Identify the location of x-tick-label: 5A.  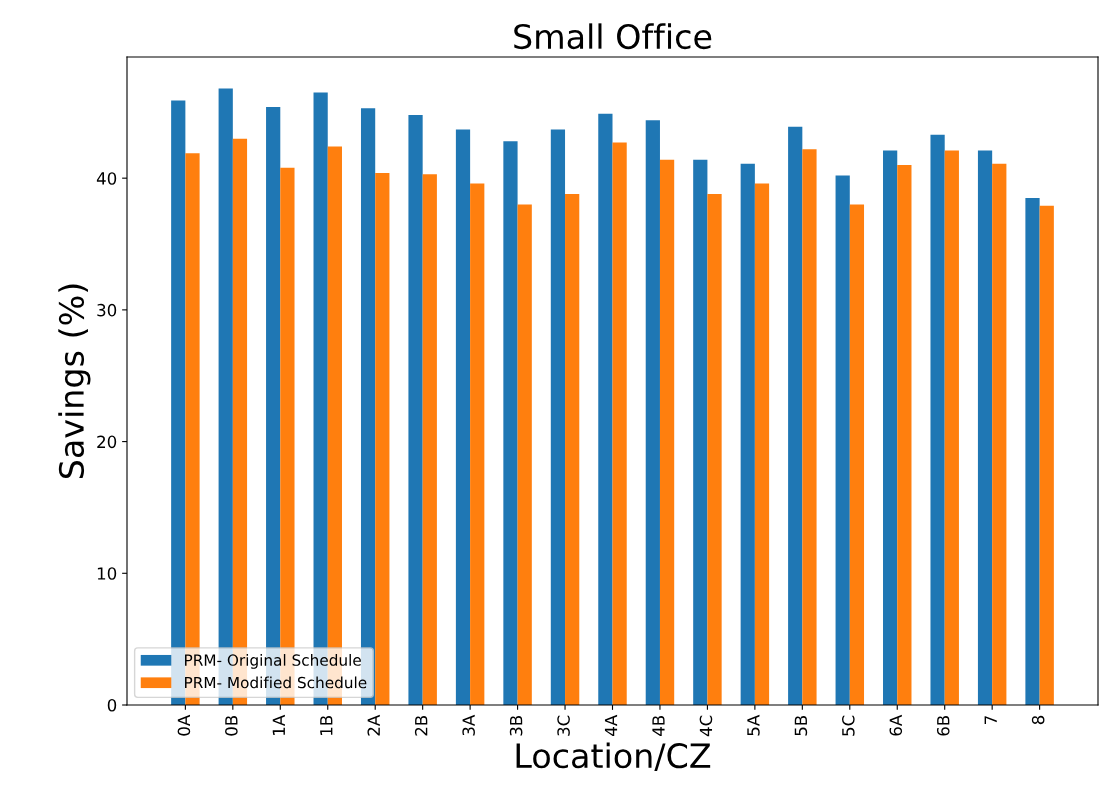
(753, 725).